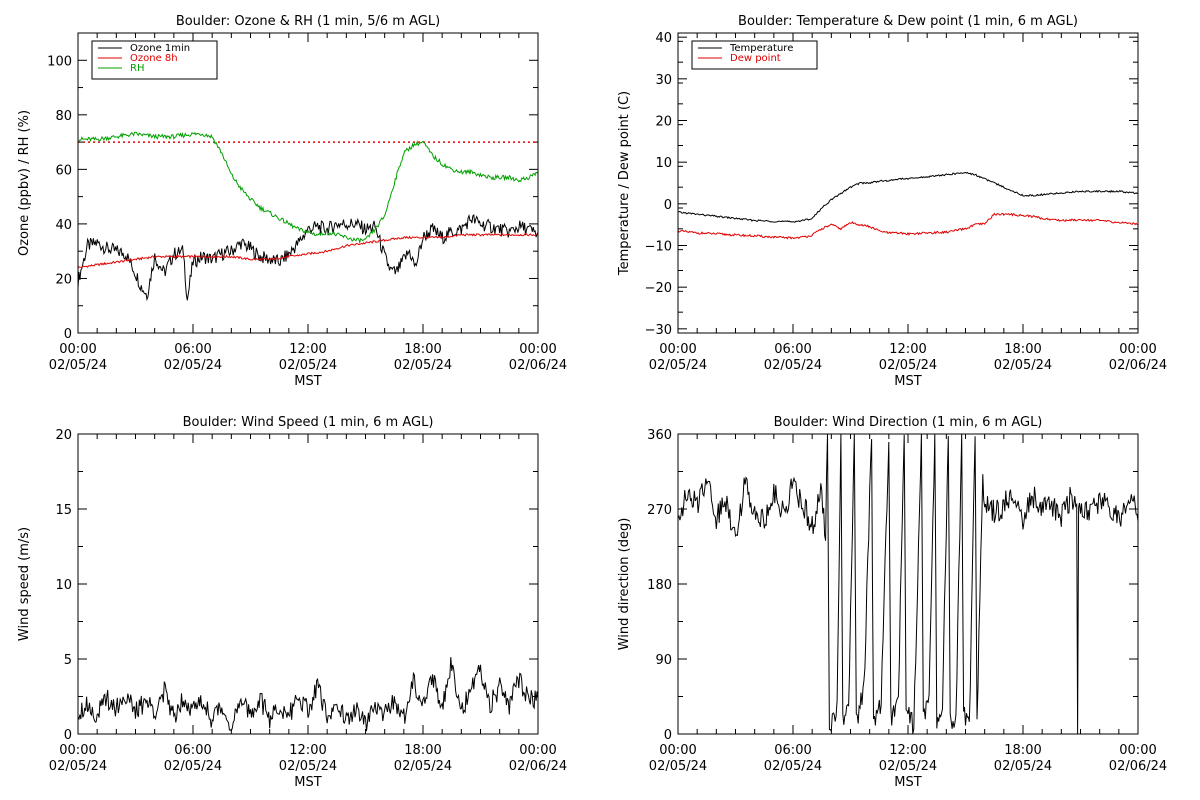  Describe the element at coordinates (659, 510) in the screenshot. I see `y-tick-label: 270` at that location.